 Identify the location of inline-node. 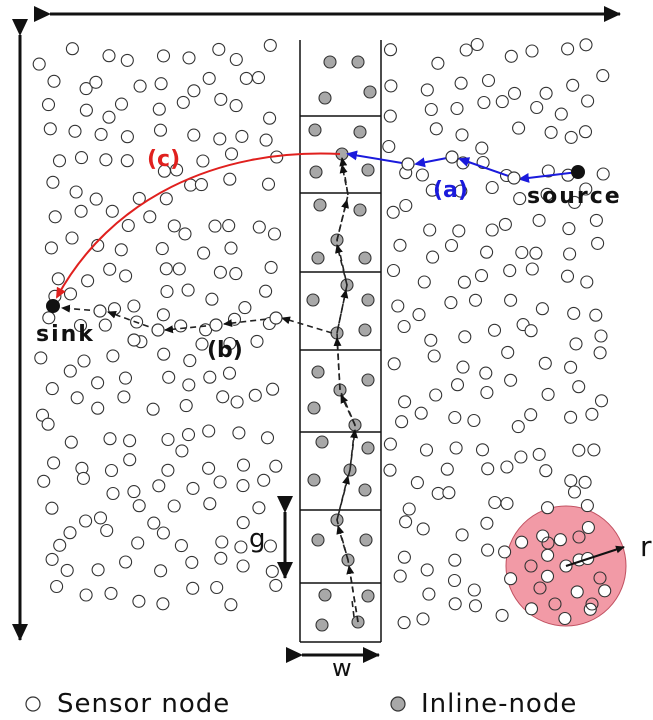
(318, 540).